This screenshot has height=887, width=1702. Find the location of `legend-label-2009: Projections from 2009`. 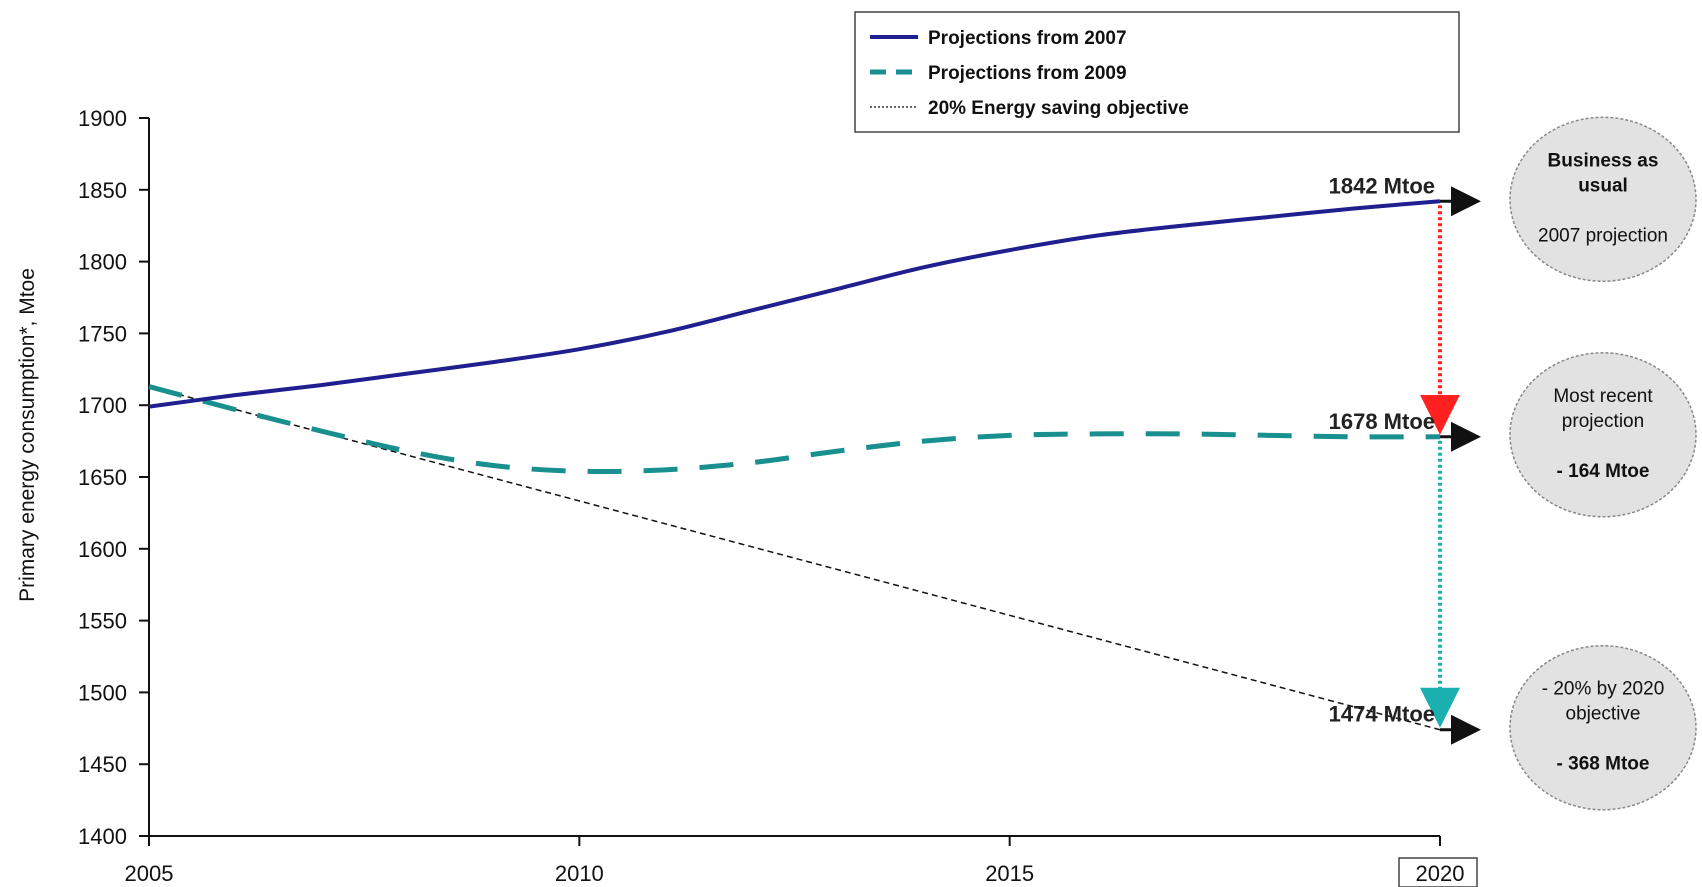

legend-label-2009: Projections from 2009 is located at coordinates (1027, 73).